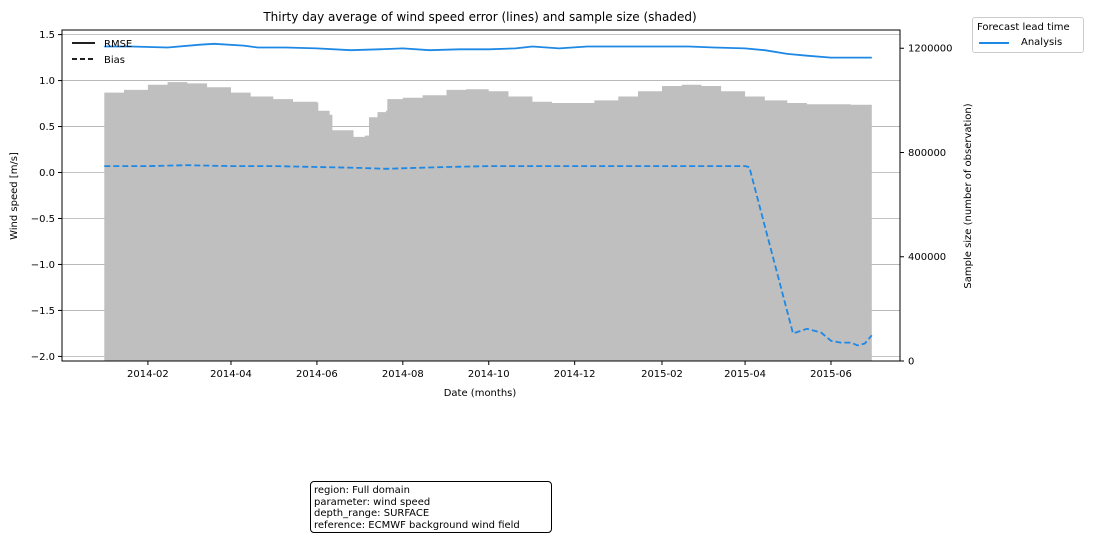  I want to click on x-tick-label: 2014-08, so click(403, 374).